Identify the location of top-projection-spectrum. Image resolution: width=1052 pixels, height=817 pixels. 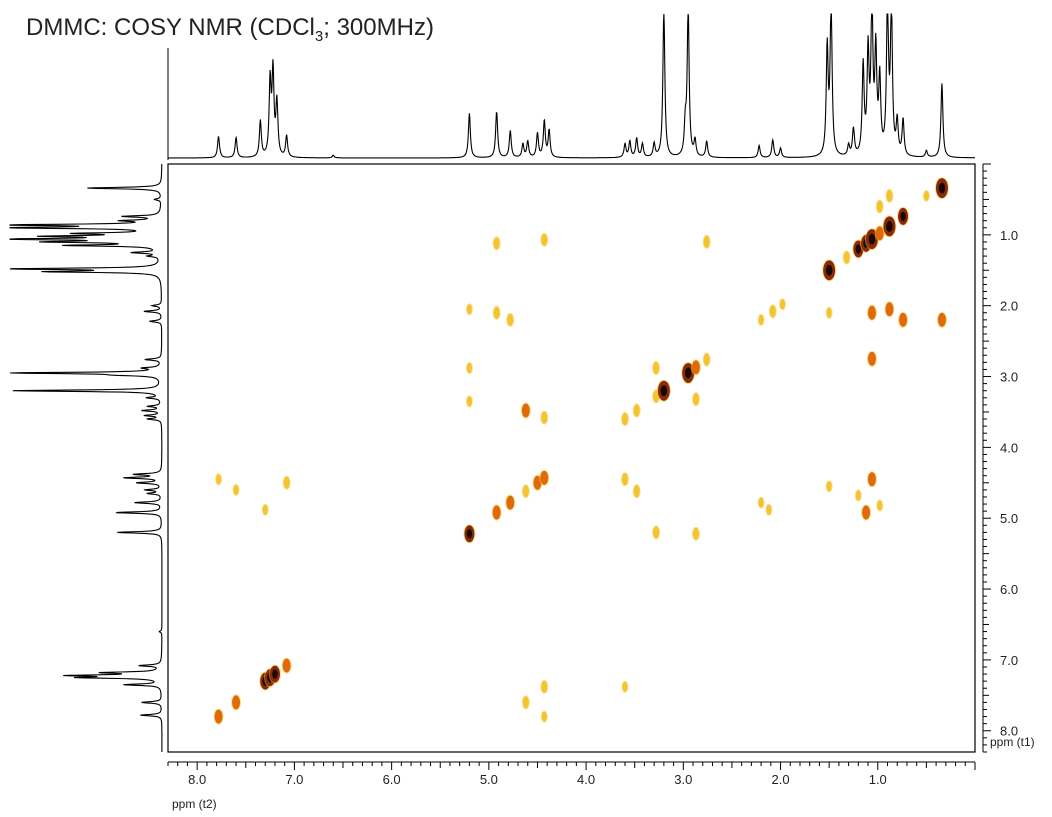
(571, 86).